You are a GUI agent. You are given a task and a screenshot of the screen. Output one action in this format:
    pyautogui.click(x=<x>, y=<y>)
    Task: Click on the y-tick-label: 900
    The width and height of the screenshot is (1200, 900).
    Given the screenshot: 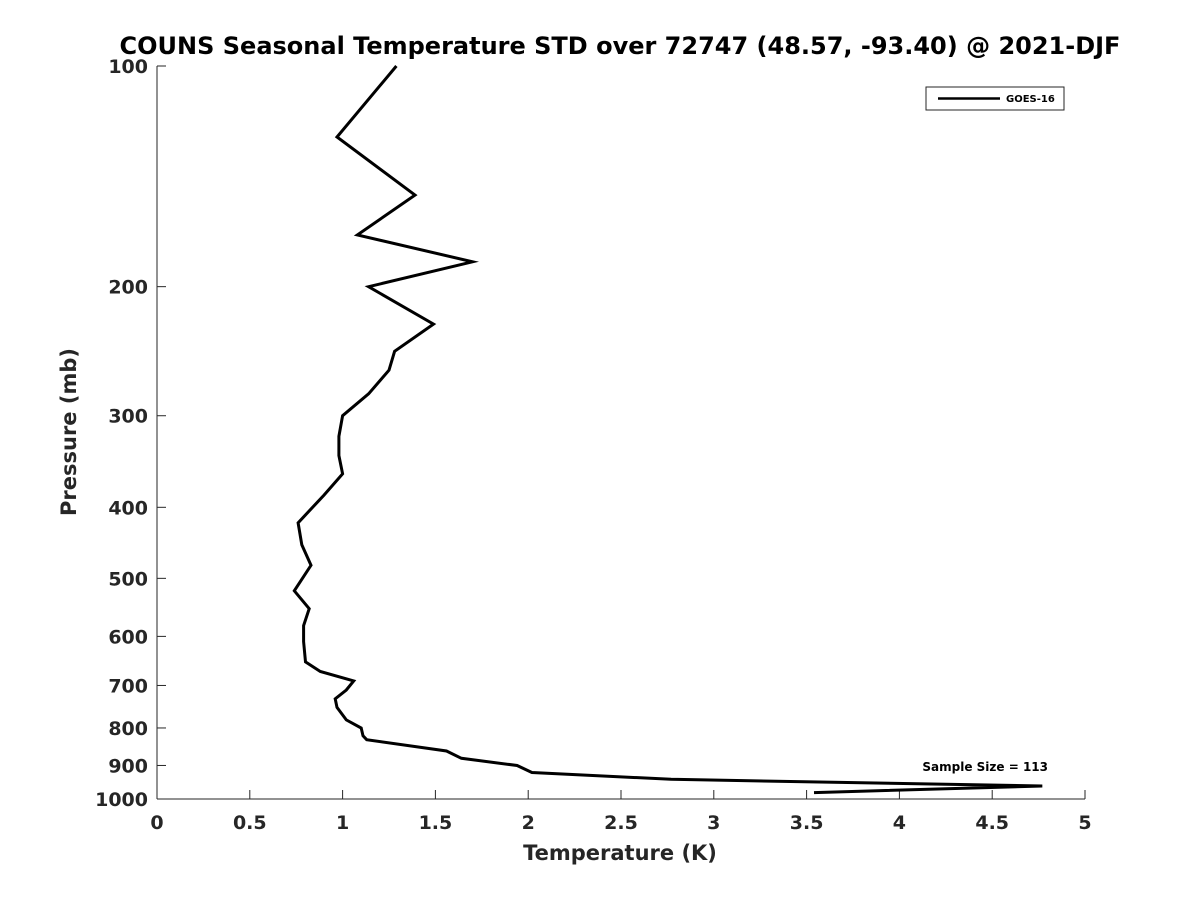 What is the action you would take?
    pyautogui.click(x=128, y=766)
    